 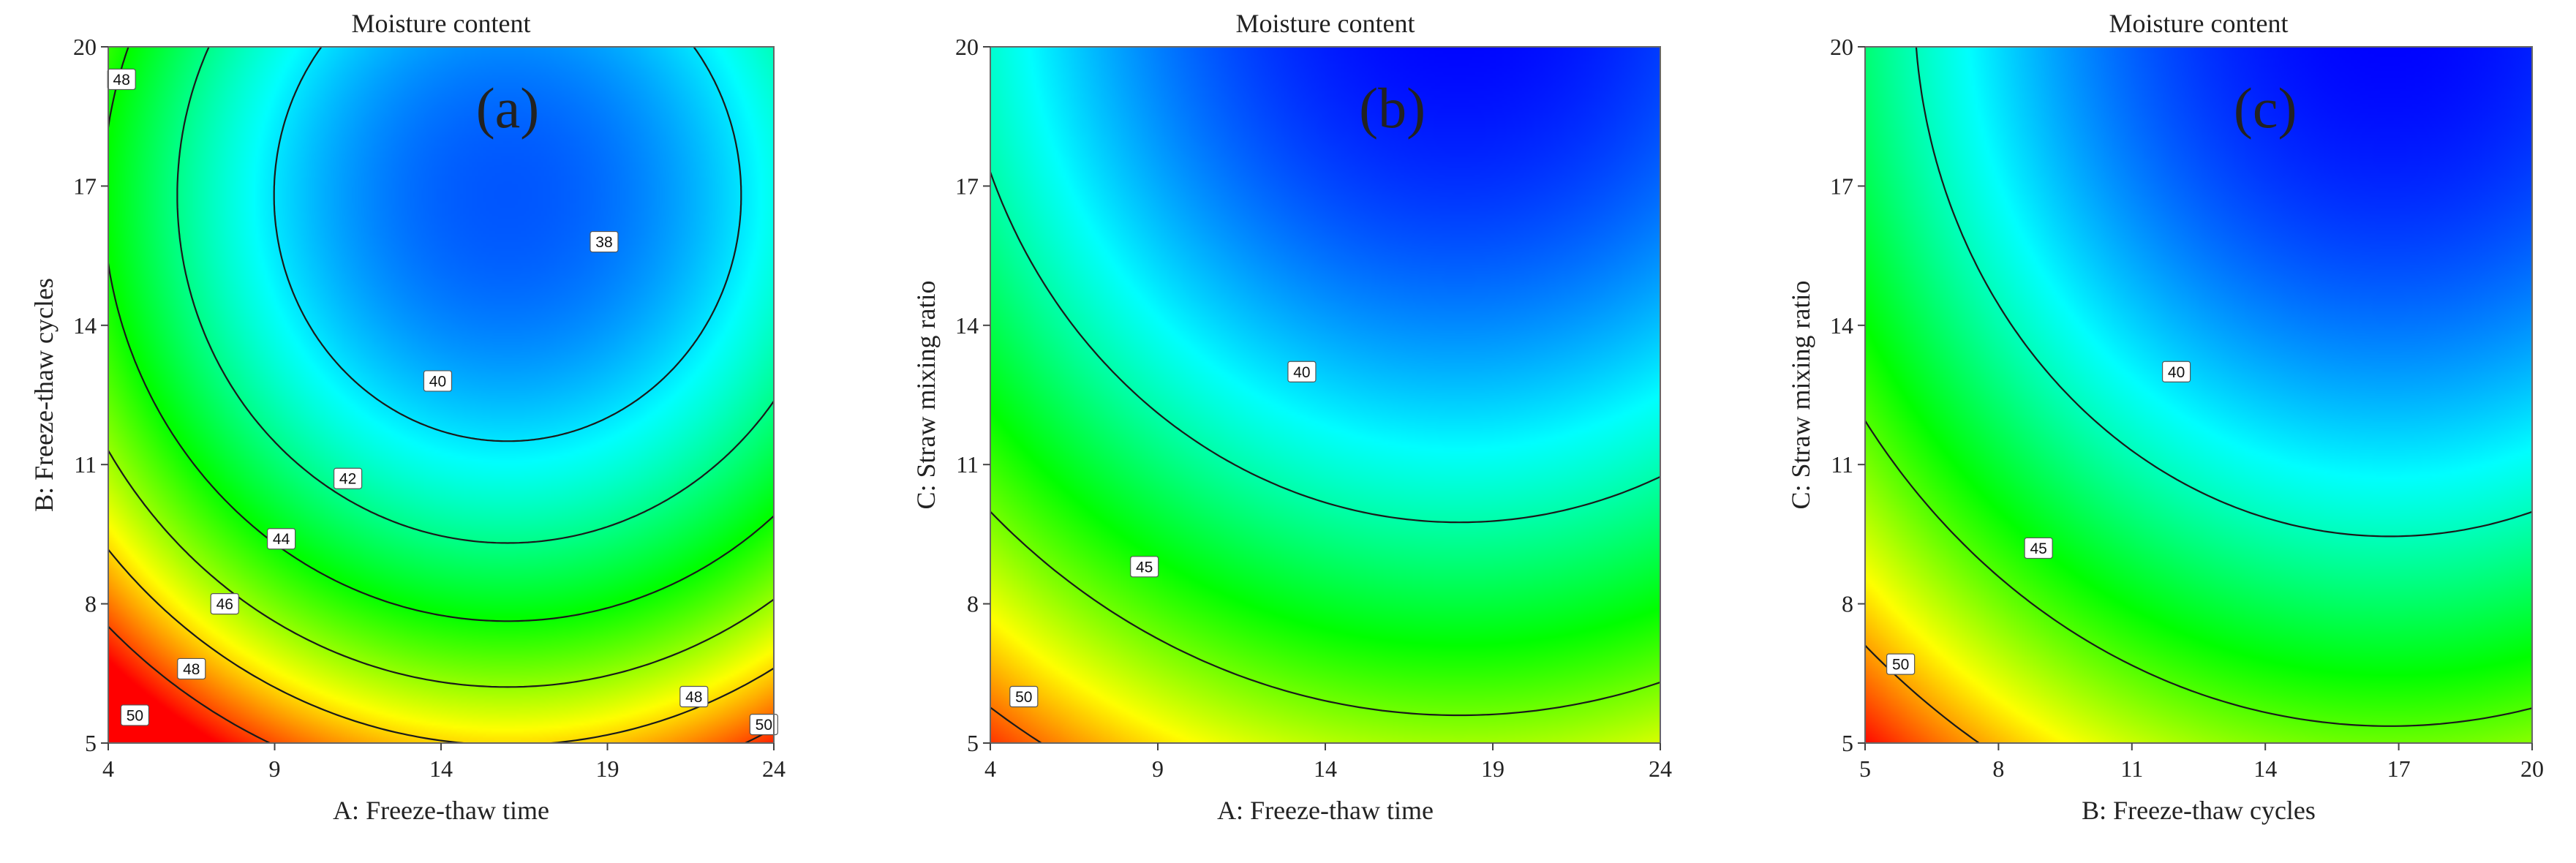 I want to click on panel-b-y-tick-label: 5, so click(x=973, y=743).